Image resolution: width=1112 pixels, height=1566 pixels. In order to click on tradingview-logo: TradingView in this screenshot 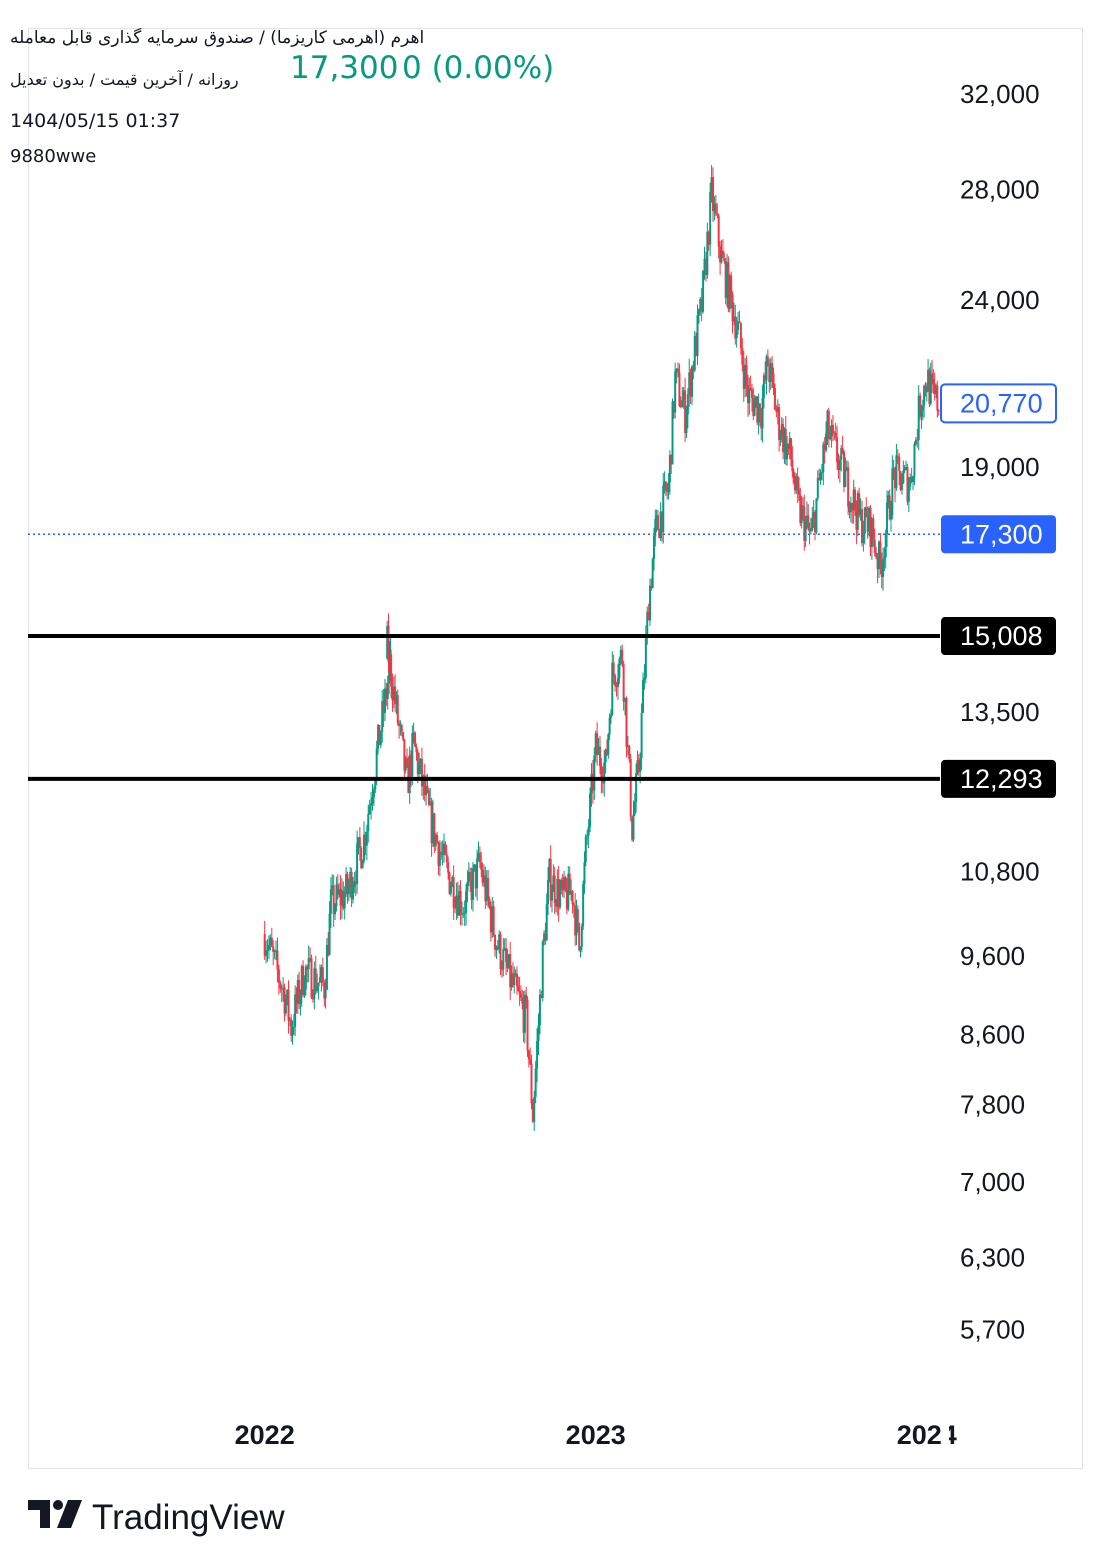, I will do `click(156, 1521)`.